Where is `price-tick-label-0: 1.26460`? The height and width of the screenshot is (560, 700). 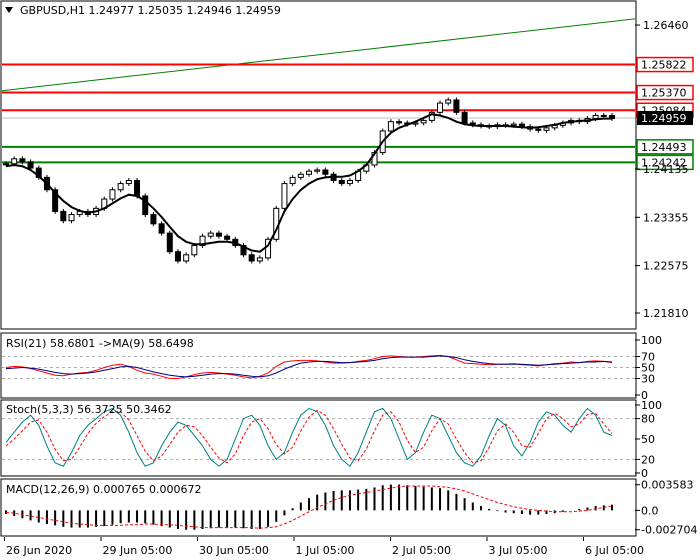 price-tick-label-0: 1.26460 is located at coordinates (666, 25).